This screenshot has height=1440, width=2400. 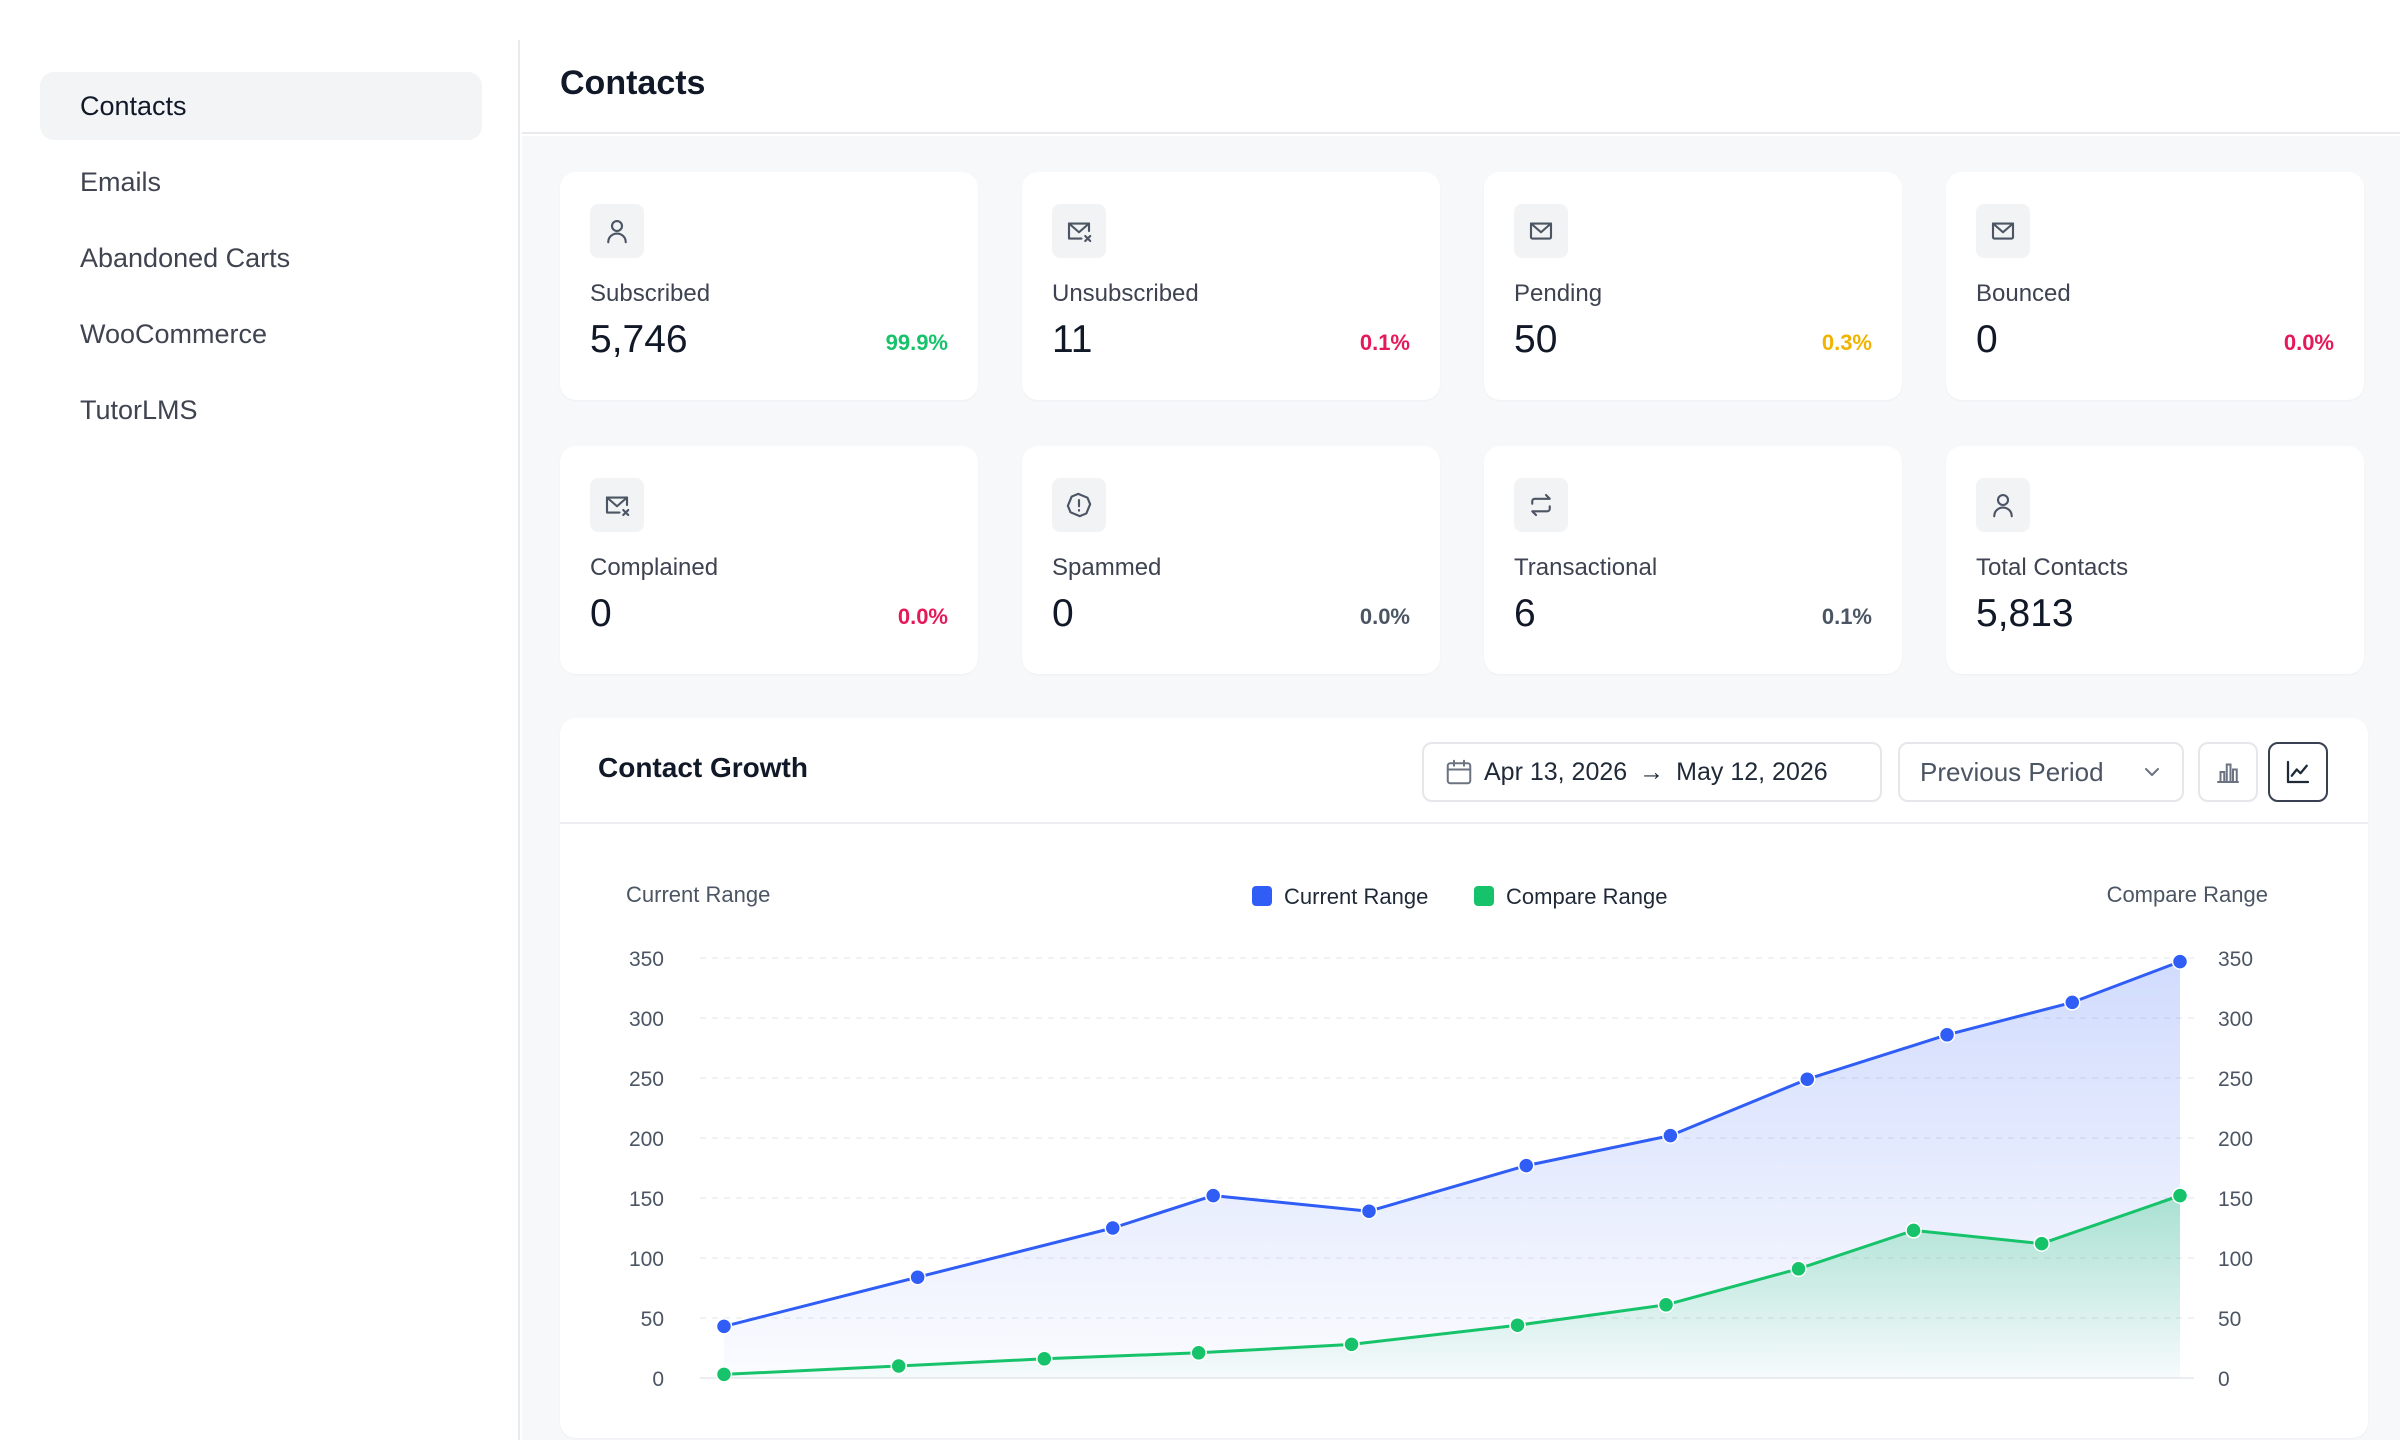 I want to click on stat-percent: 99.9%, so click(x=916, y=342).